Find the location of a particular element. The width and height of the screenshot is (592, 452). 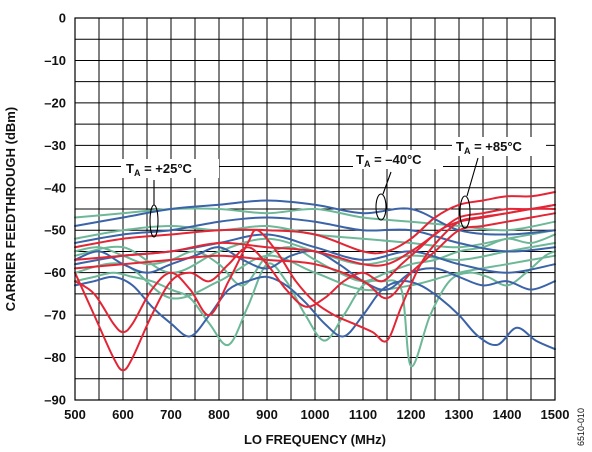

y-tick-label: –70 is located at coordinates (55, 315).